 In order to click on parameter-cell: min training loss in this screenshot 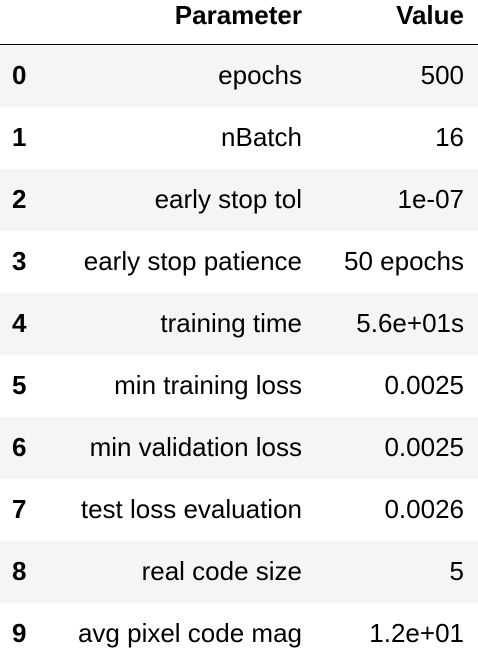, I will do `click(208, 385)`.